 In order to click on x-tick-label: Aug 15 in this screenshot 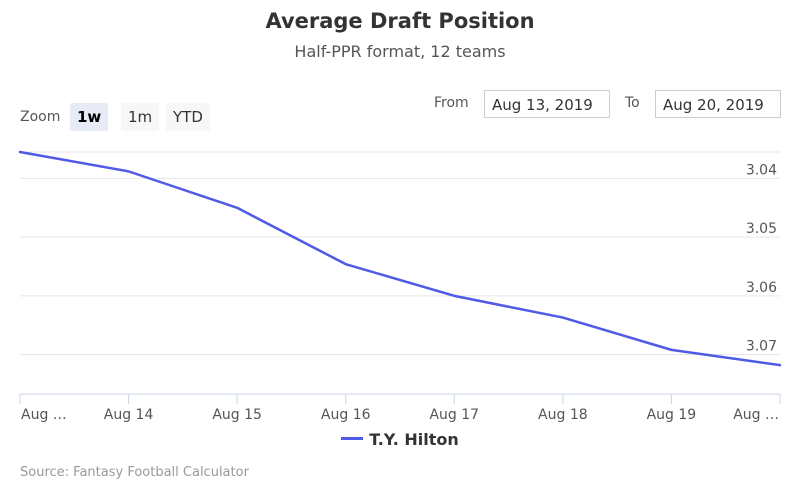, I will do `click(237, 415)`.